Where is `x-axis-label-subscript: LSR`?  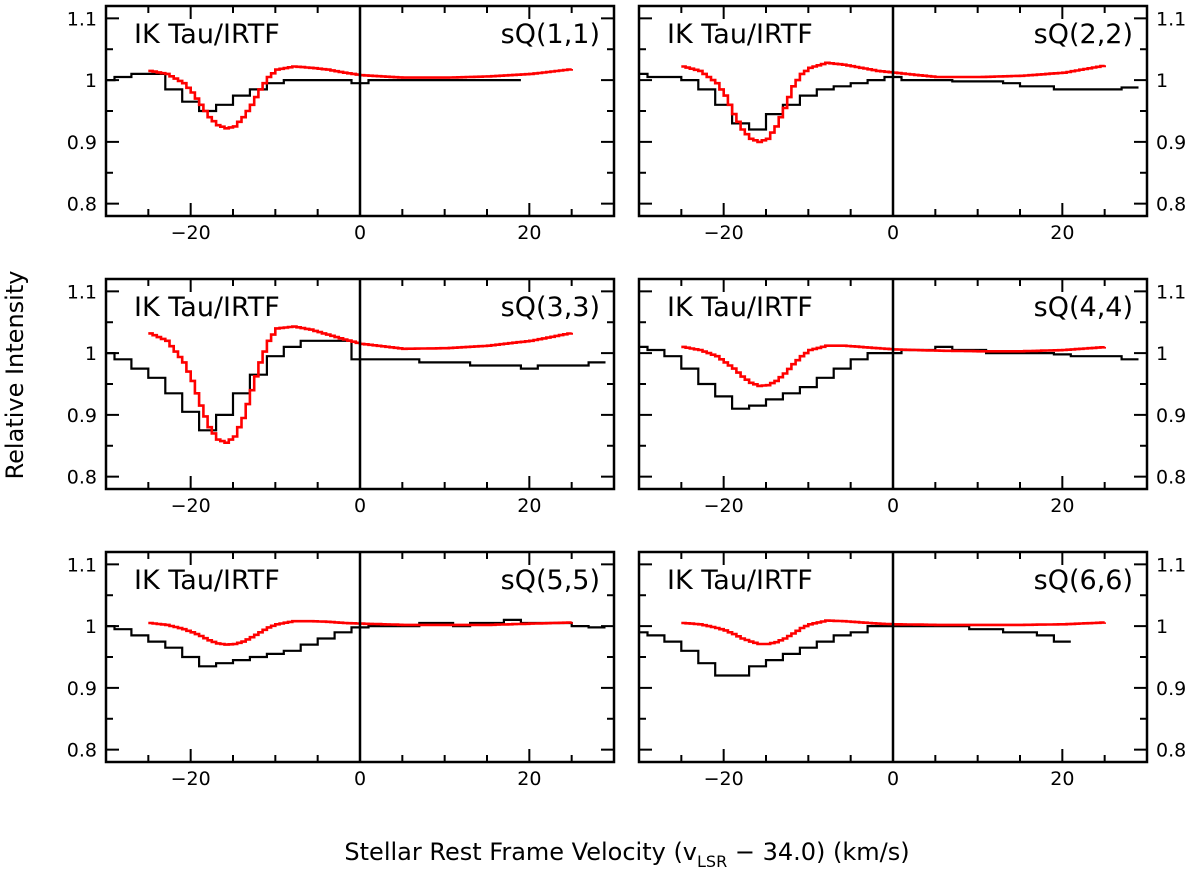
x-axis-label-subscript: LSR is located at coordinates (712, 860).